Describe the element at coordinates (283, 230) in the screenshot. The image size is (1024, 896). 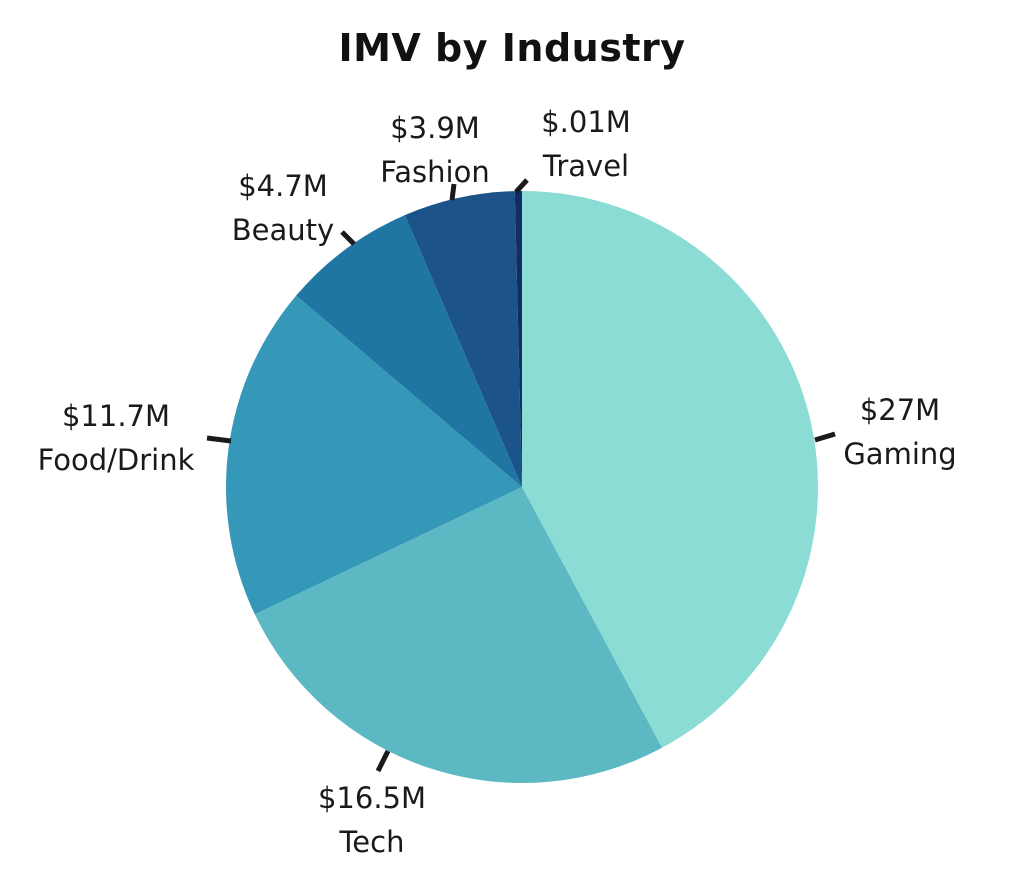
I see `slice-category-label: Beauty` at that location.